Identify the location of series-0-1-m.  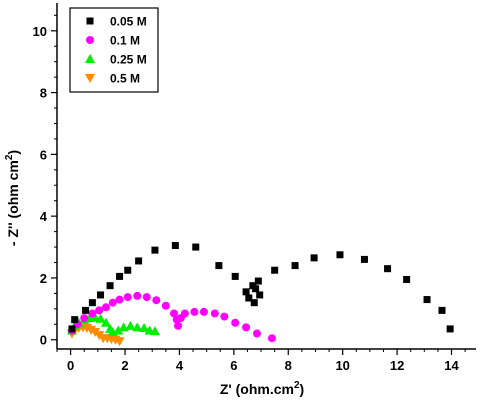
(171, 317).